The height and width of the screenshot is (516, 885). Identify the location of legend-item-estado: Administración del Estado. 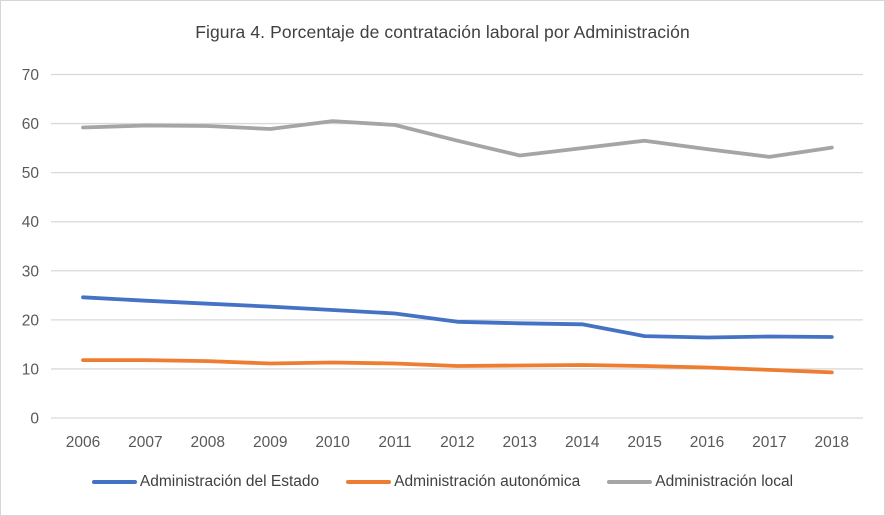
(205, 482).